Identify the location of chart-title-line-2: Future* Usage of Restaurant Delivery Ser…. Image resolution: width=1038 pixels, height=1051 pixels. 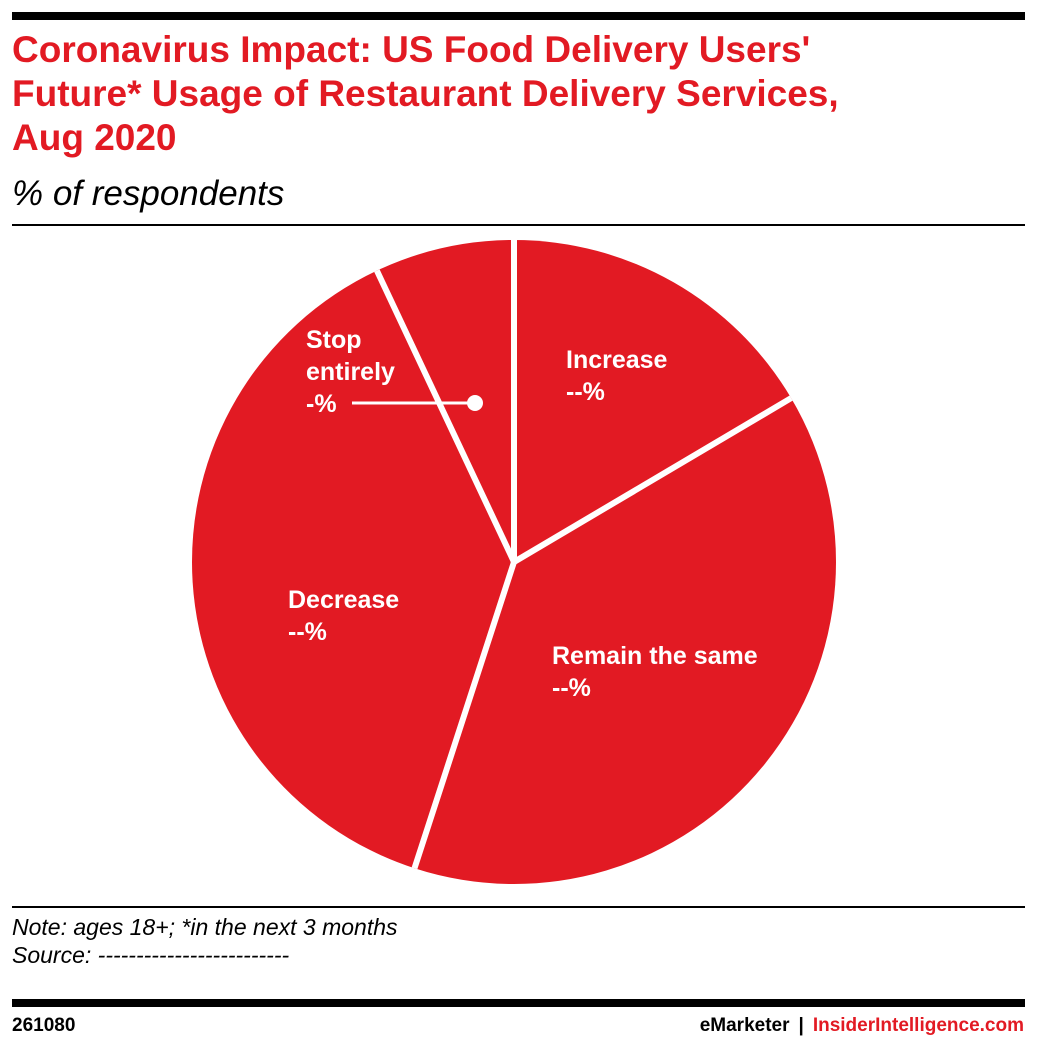
(425, 93).